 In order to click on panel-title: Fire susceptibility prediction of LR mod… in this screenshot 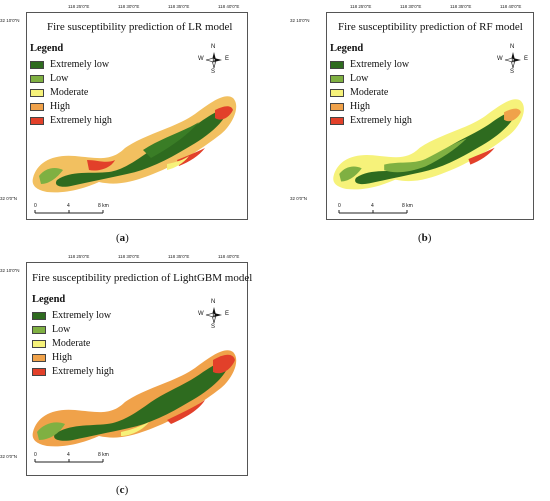, I will do `click(140, 27)`.